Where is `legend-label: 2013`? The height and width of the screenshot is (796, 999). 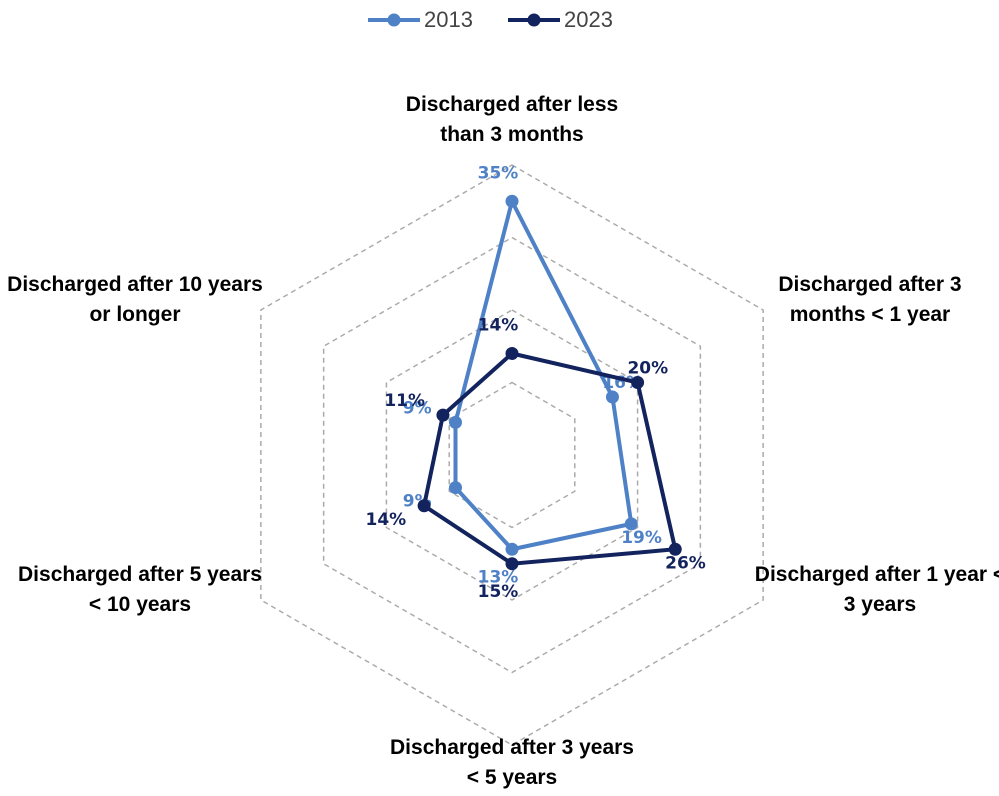
legend-label: 2013 is located at coordinates (448, 19).